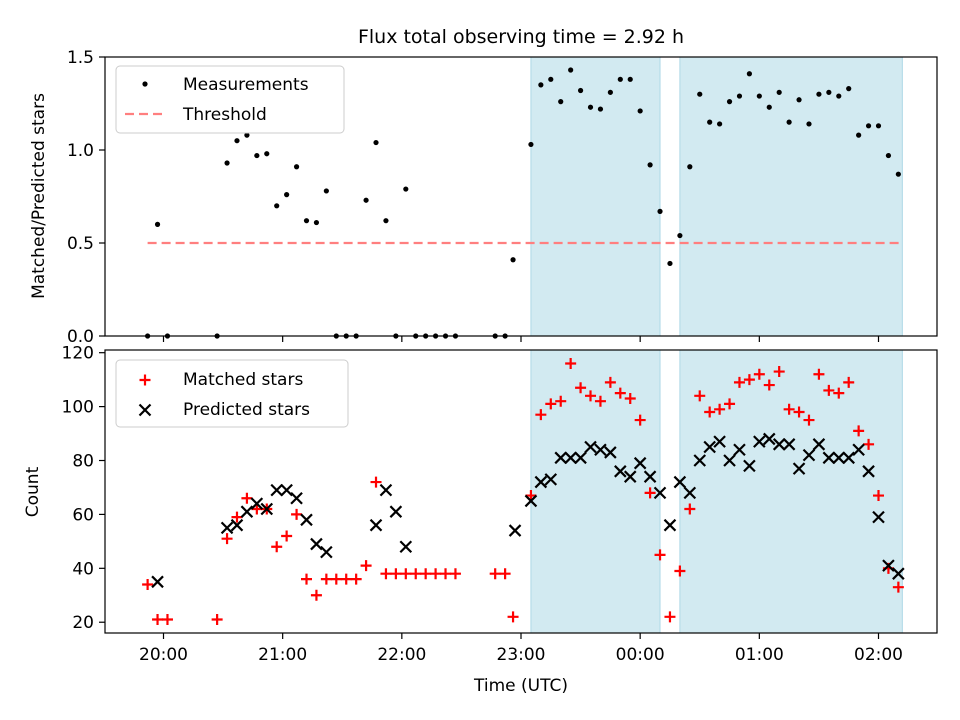 This screenshot has height=720, width=960. I want to click on ratio-x-ticks, so click(521, 339).